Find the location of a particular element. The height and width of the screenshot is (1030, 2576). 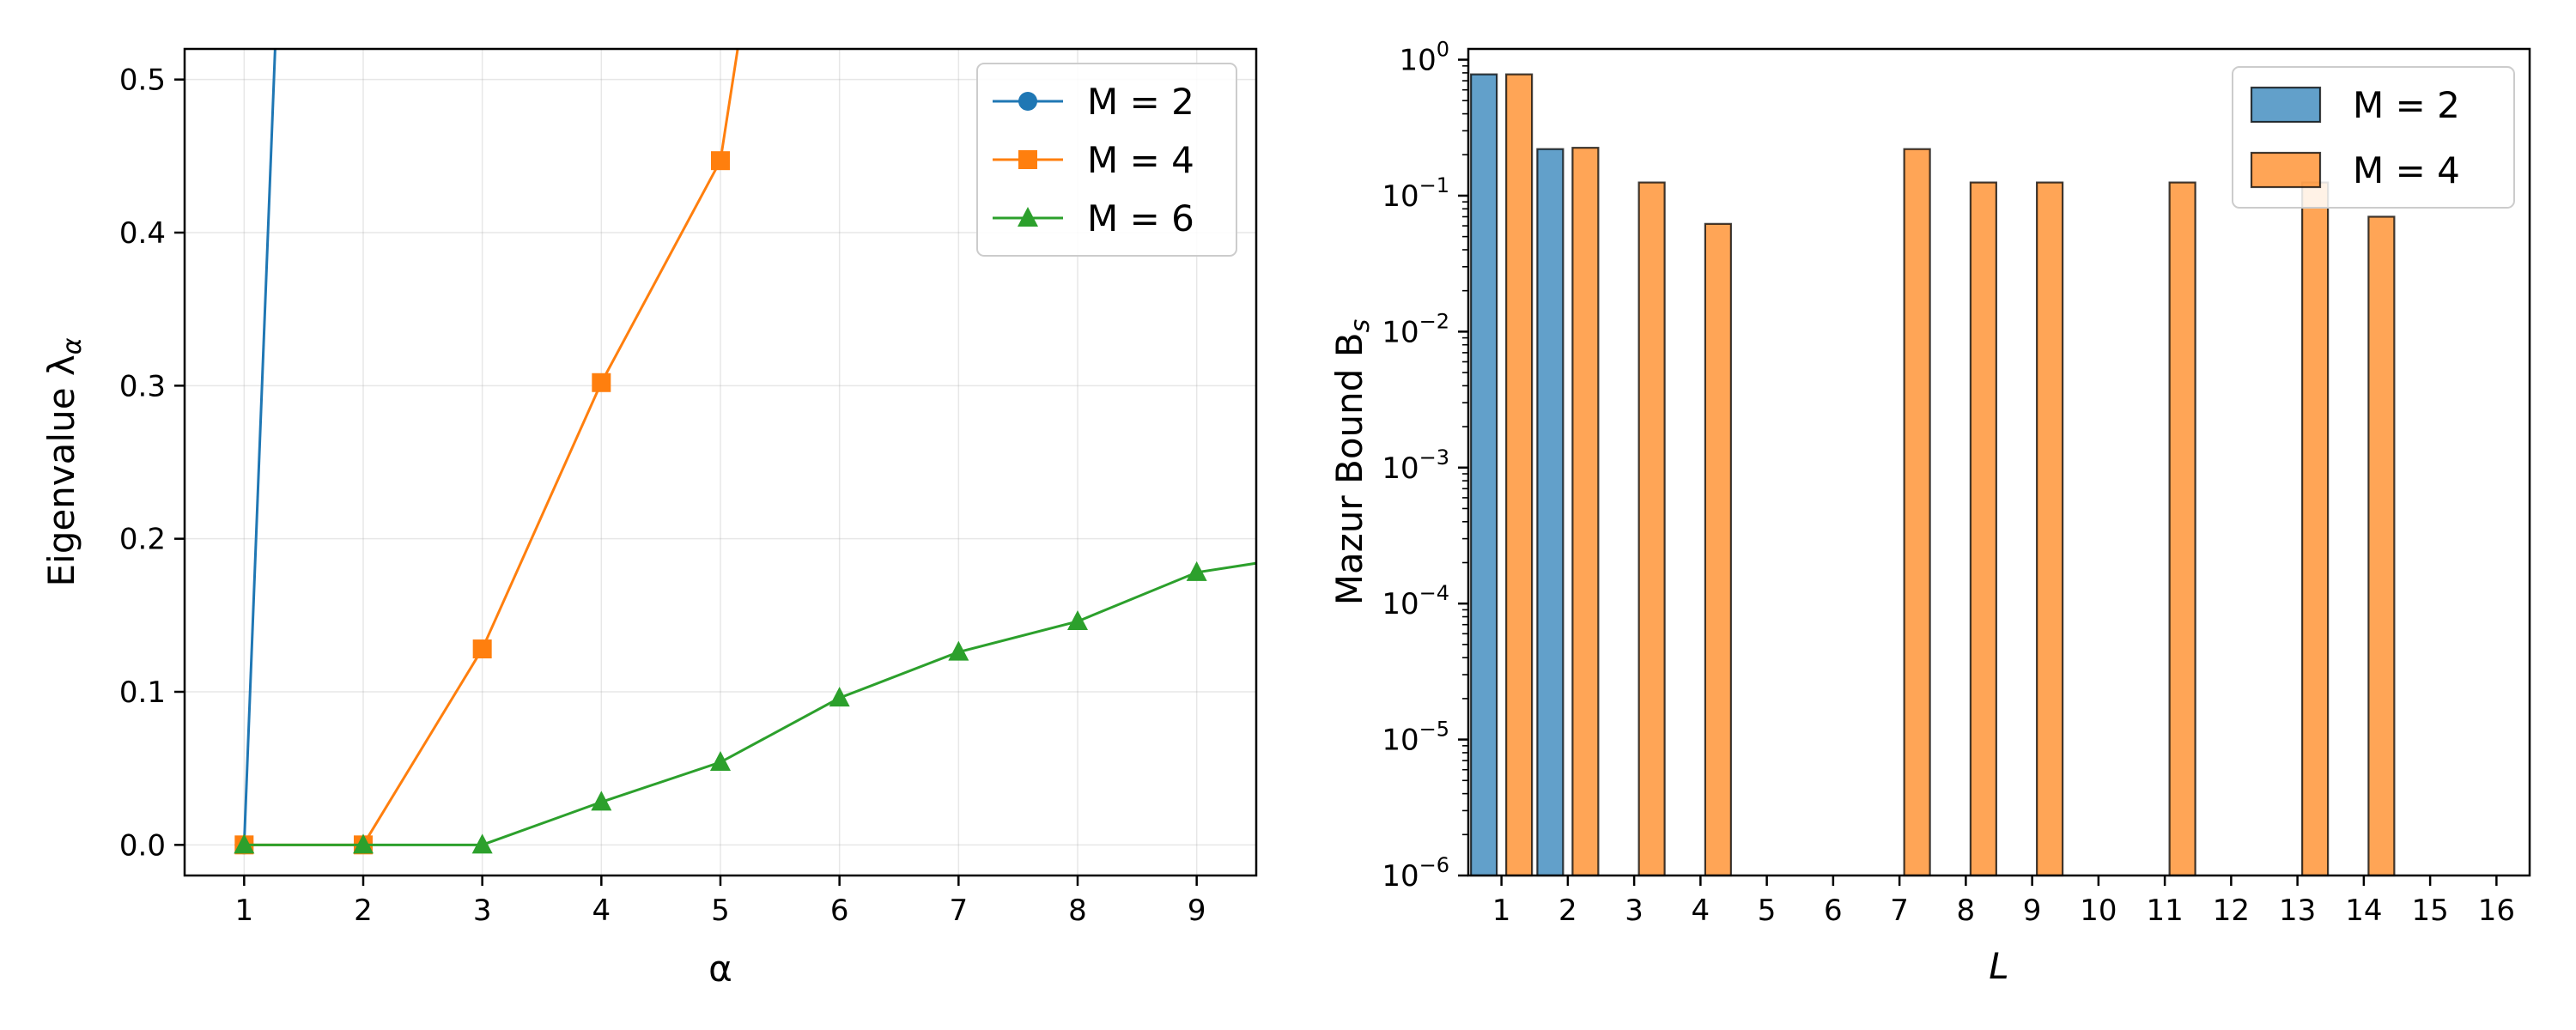

right-y-tick-label: 10⁻⁶ is located at coordinates (1415, 873).